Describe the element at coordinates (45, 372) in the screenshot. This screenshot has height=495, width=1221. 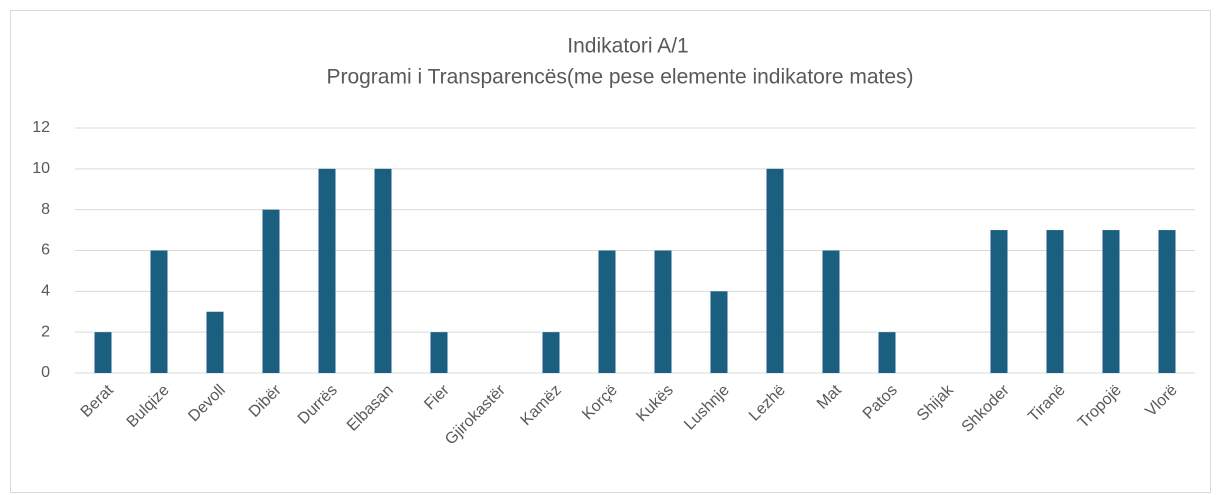
I see `y-tick-label: 0` at that location.